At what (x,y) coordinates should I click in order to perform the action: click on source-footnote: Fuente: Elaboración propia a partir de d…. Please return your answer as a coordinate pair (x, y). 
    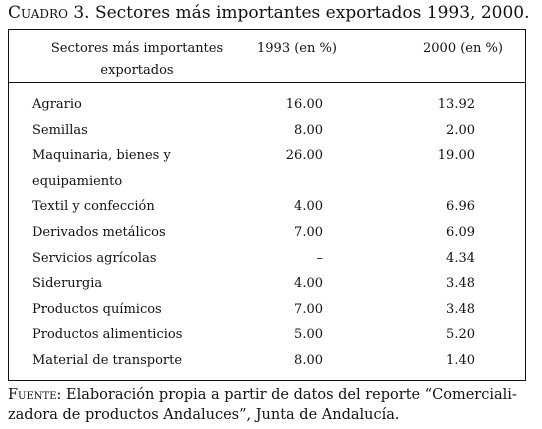
    Looking at the image, I should click on (268, 405).